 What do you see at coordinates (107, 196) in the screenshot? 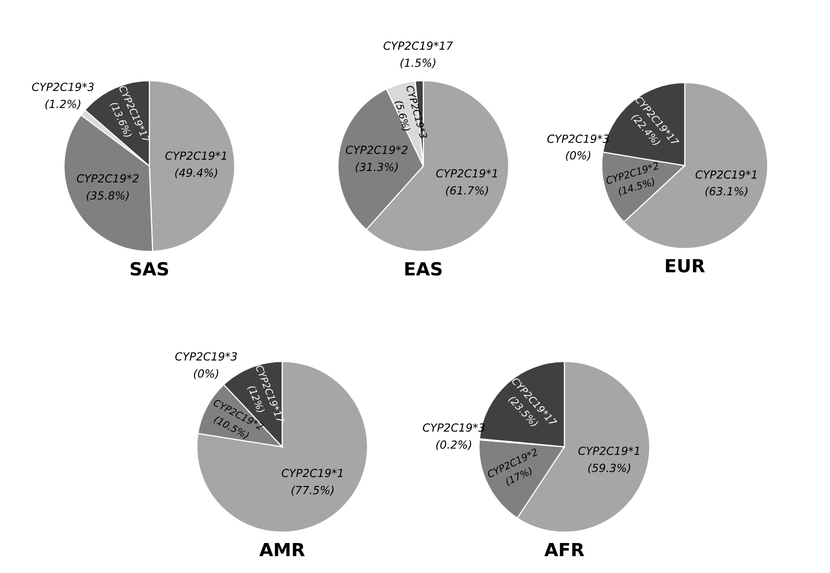
I see `data-label: (35.8%)` at bounding box center [107, 196].